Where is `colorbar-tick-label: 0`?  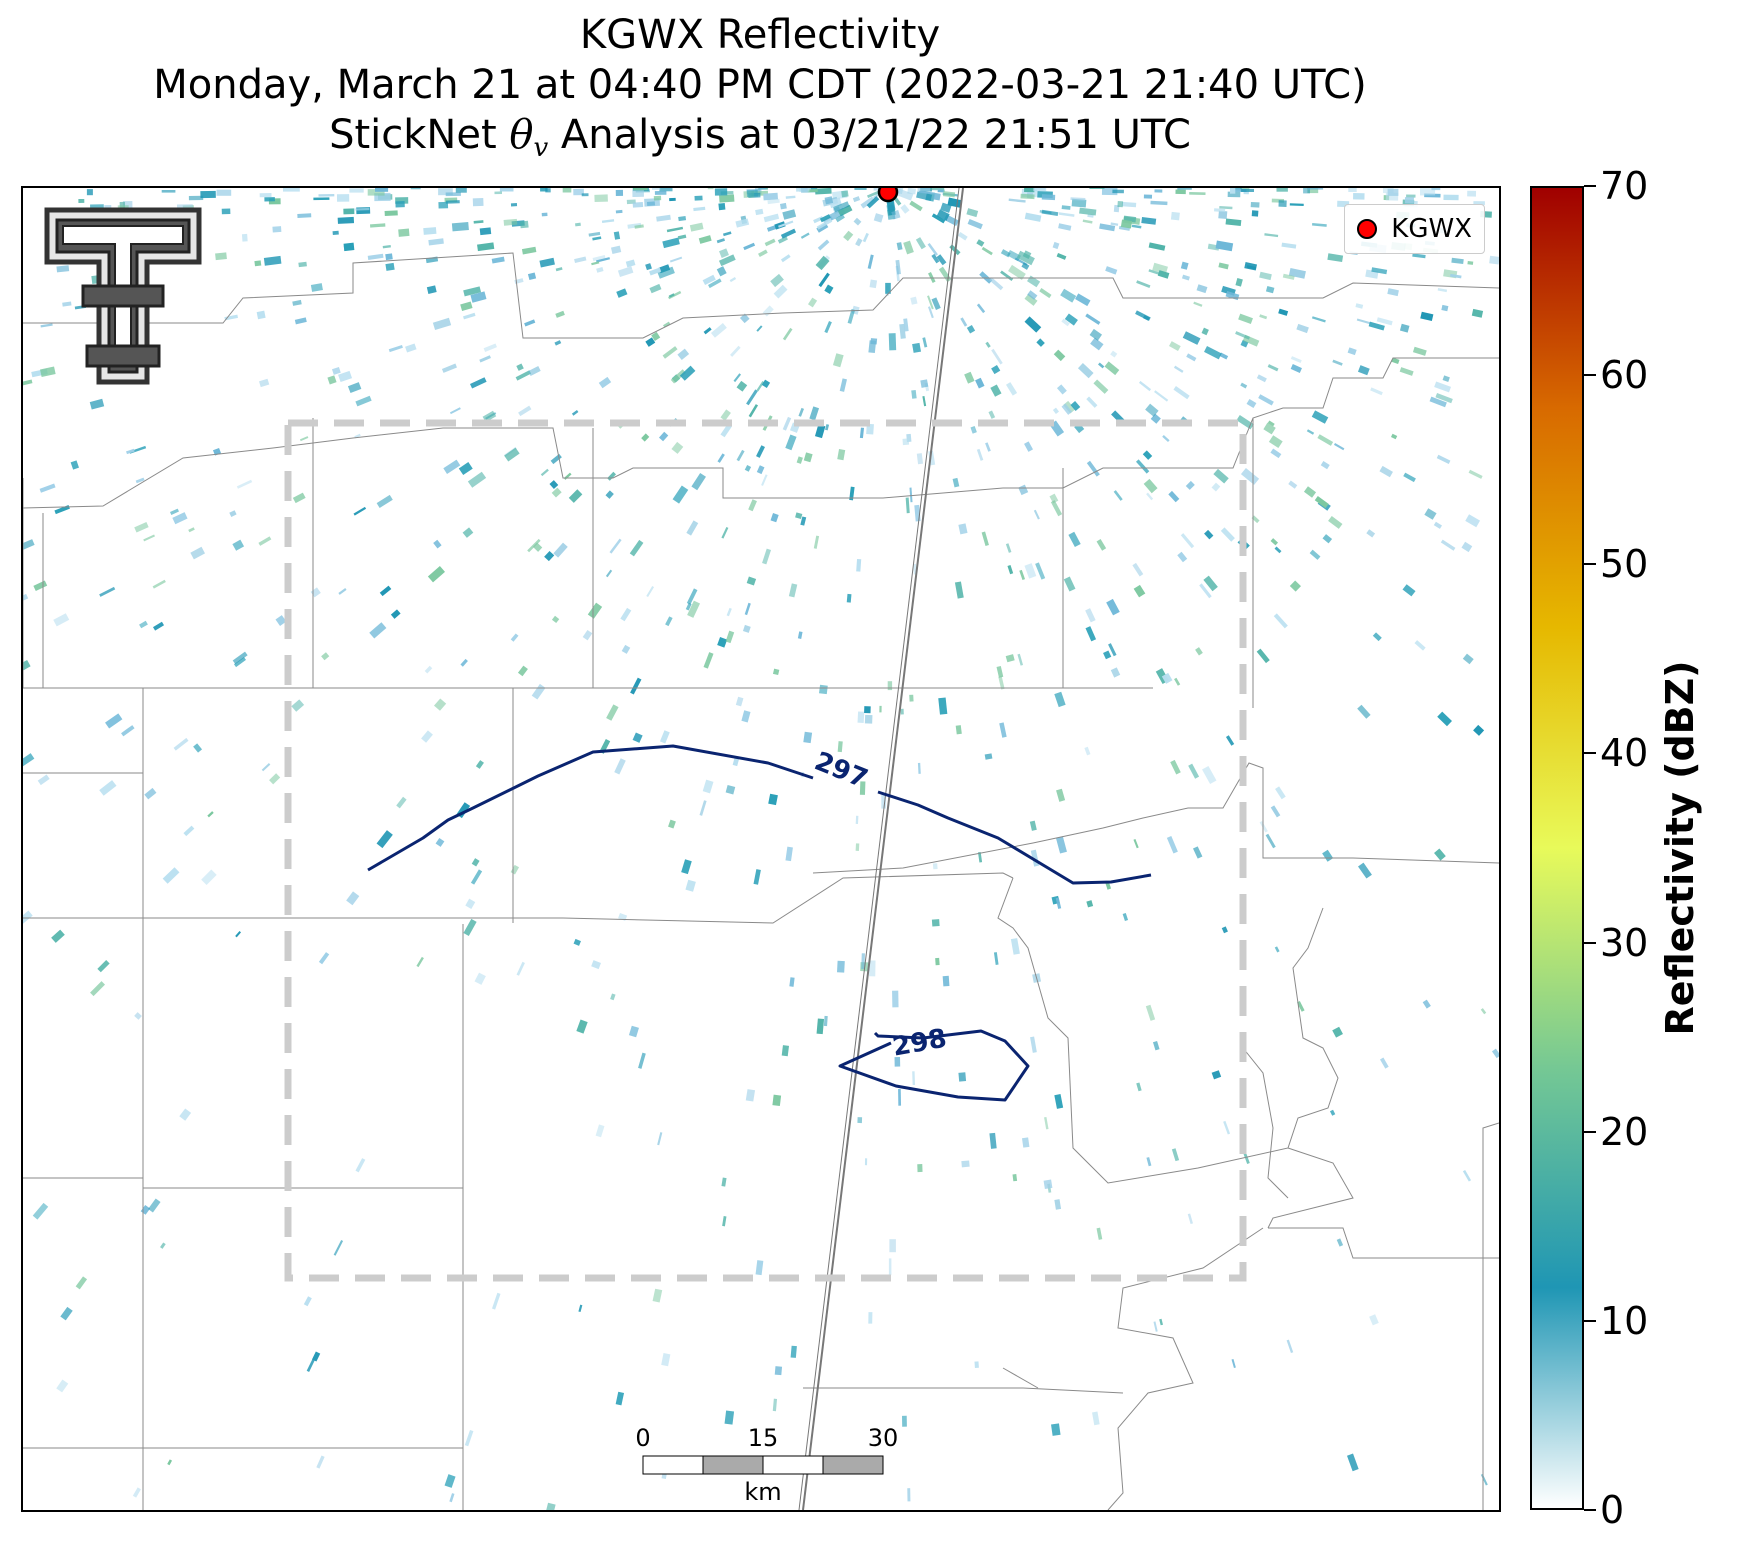 colorbar-tick-label: 0 is located at coordinates (1612, 1510).